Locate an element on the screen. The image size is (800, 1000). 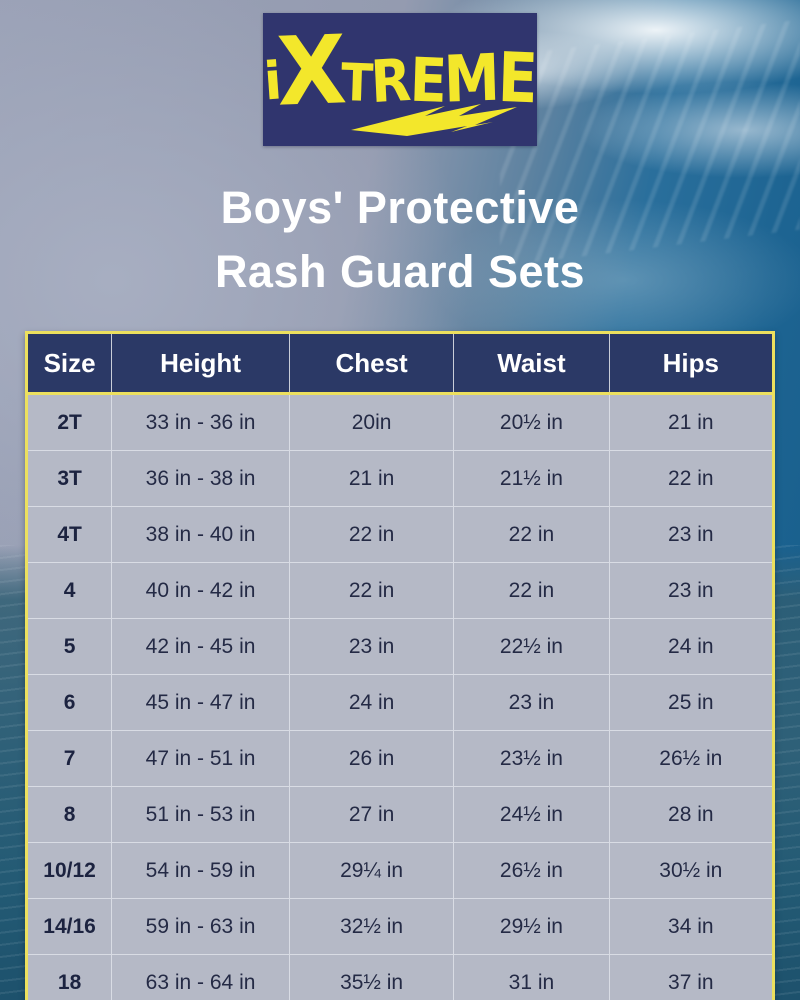
table-row: 14/16 59 in - 63 in 32½ in 29½ in 34 in is located at coordinates (400, 926).